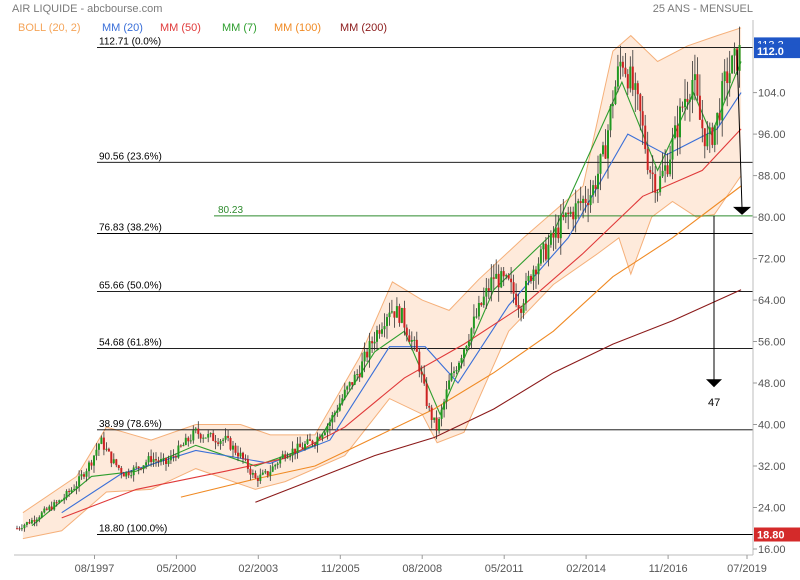 This screenshot has width=800, height=580. I want to click on target-label: 47, so click(714, 403).